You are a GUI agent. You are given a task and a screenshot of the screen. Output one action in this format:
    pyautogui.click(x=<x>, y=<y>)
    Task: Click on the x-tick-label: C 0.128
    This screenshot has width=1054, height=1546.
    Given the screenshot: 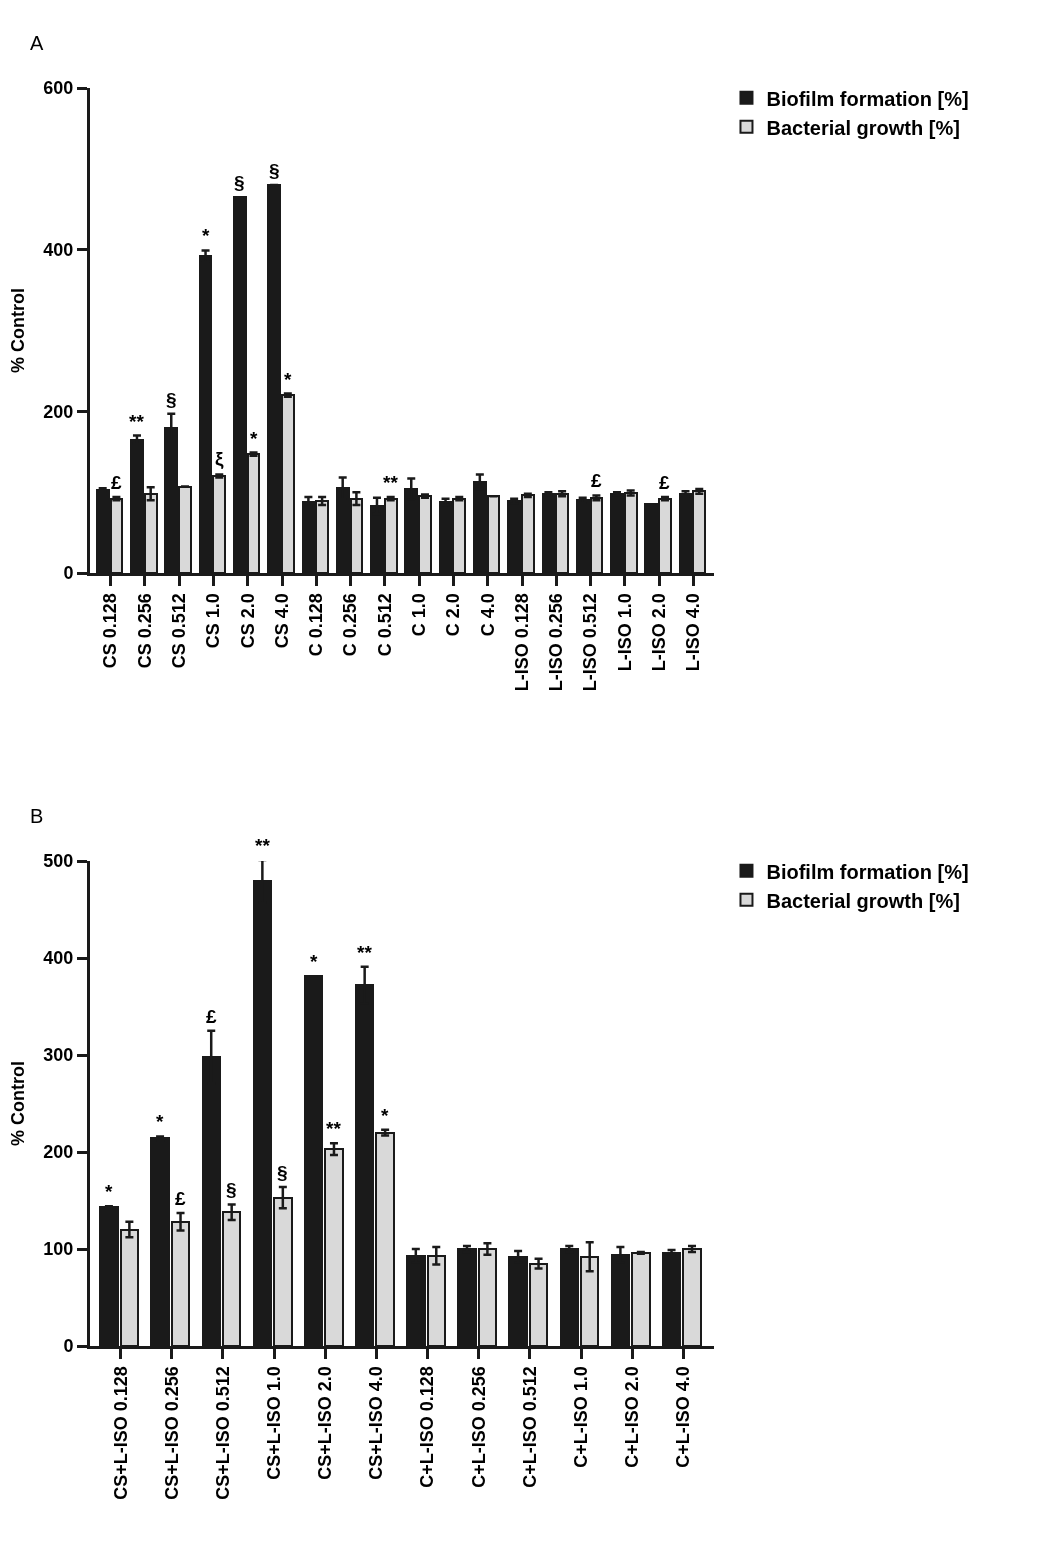 What is the action you would take?
    pyautogui.click(x=316, y=625)
    